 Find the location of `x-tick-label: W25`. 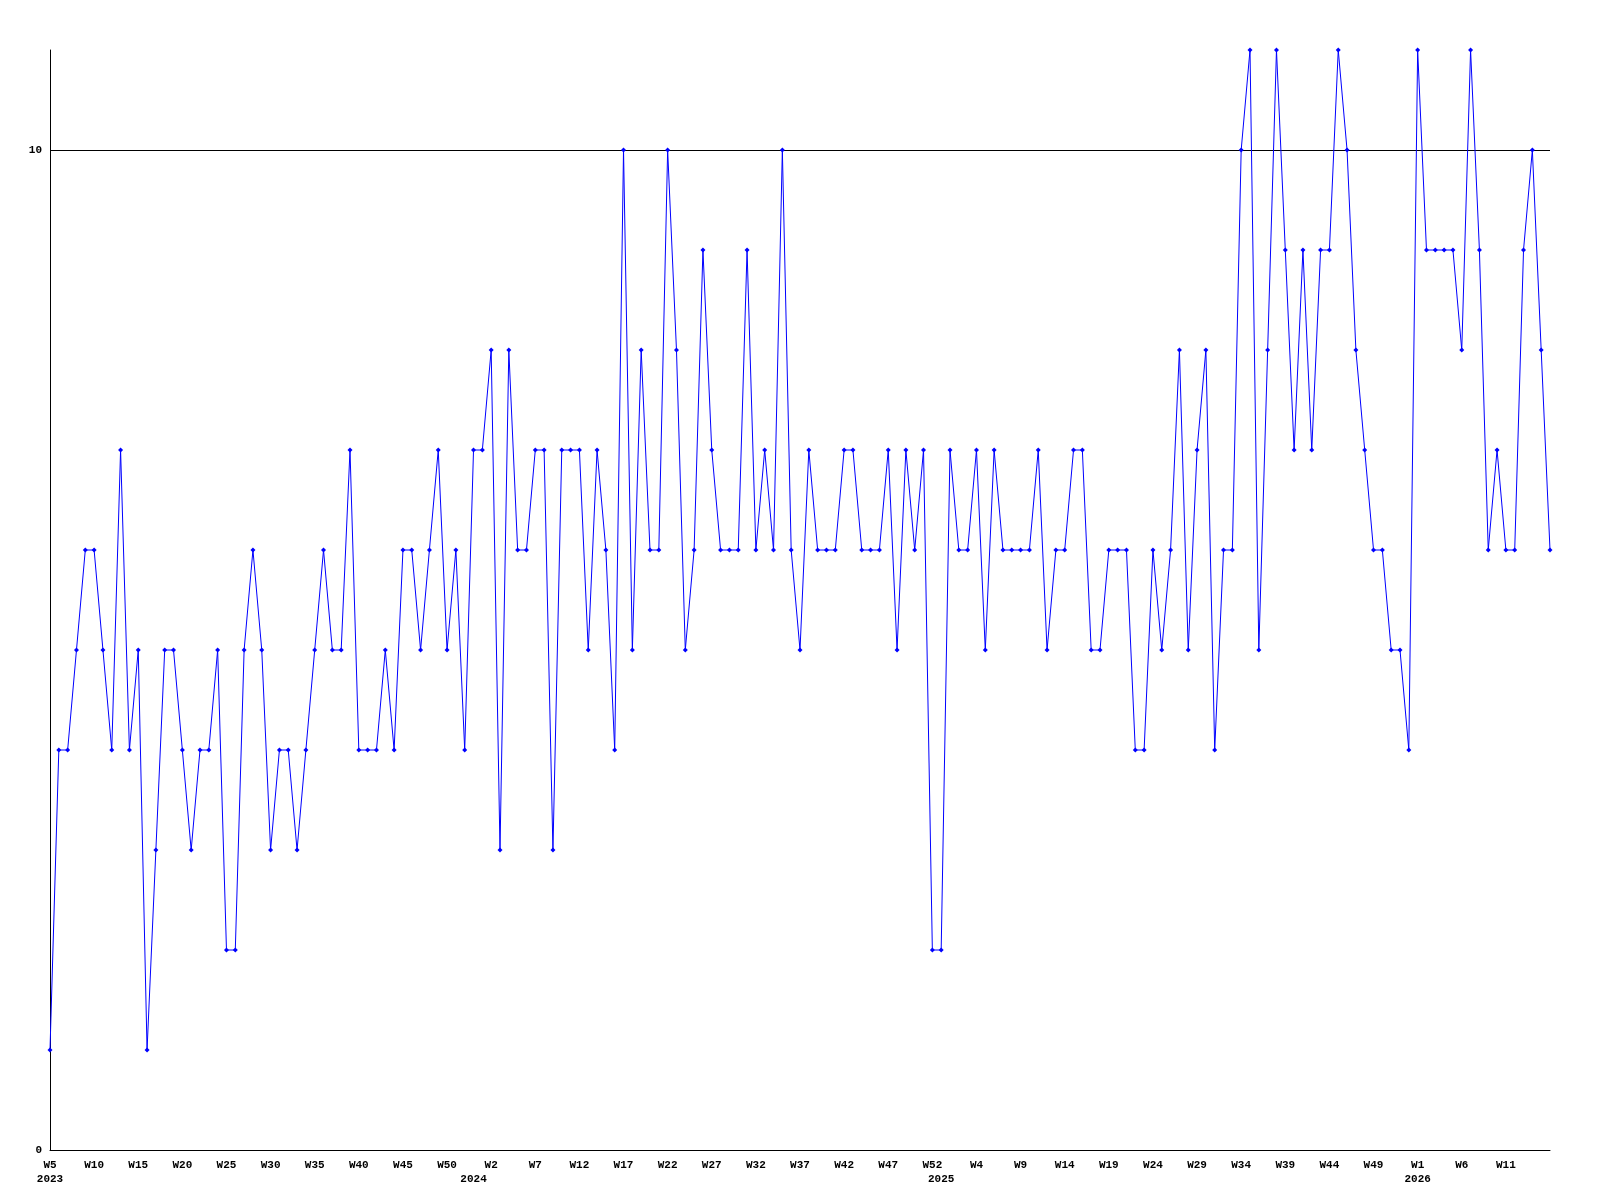

x-tick-label: W25 is located at coordinates (226, 1165).